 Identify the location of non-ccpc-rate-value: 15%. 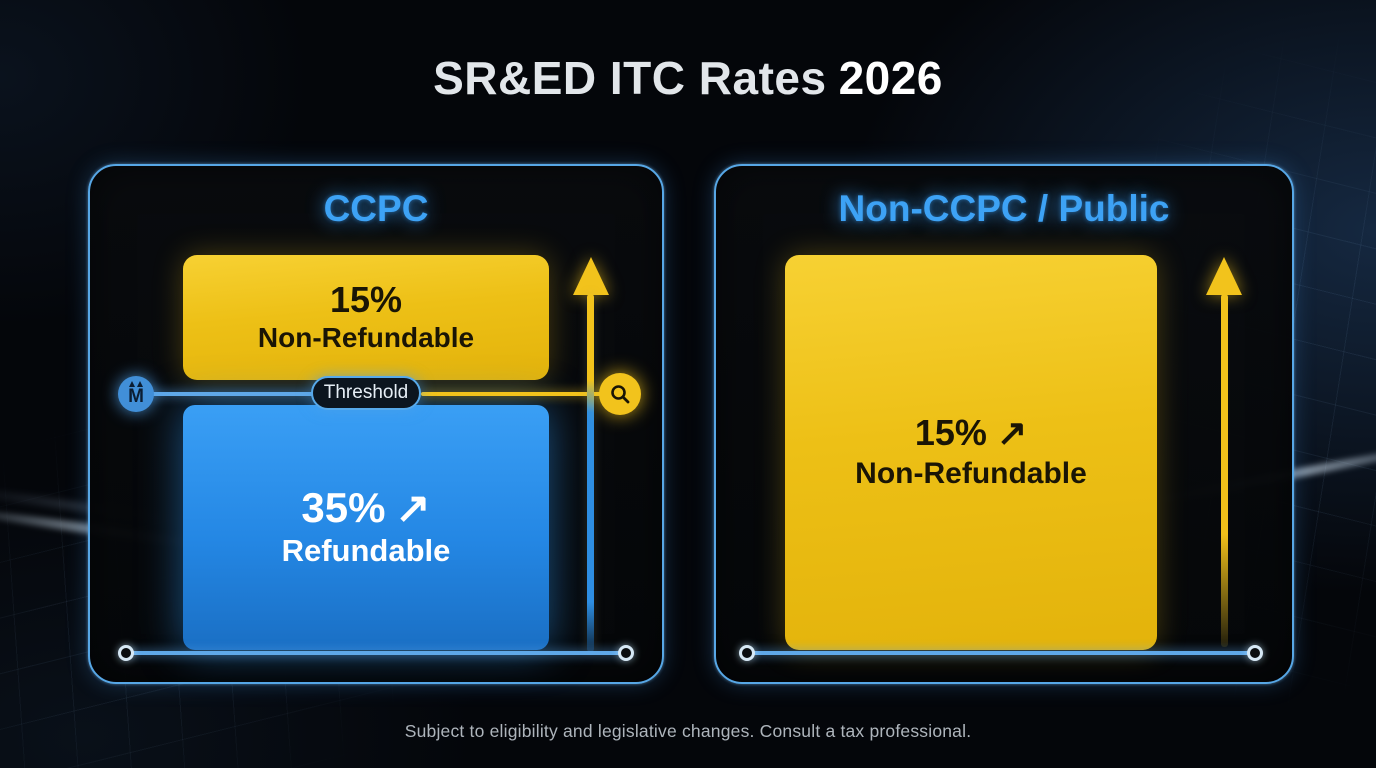
(950, 433).